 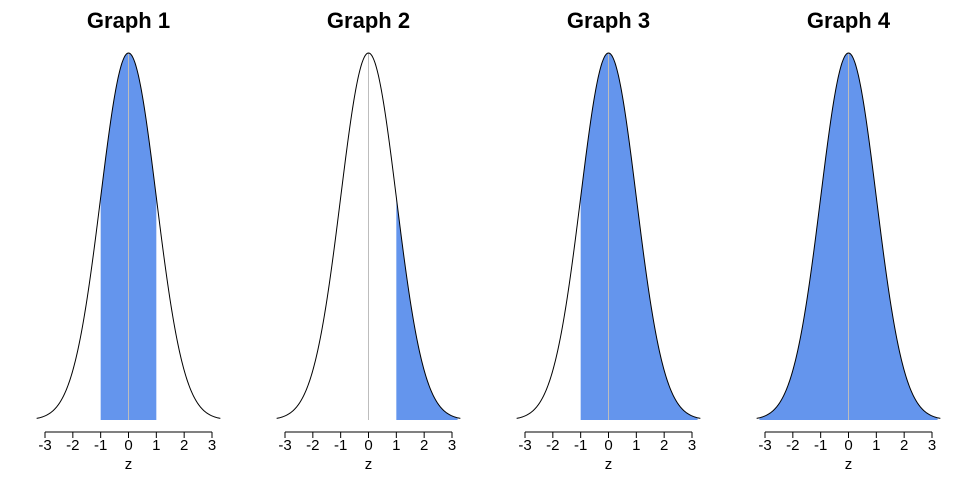 What do you see at coordinates (128, 20) in the screenshot?
I see `chart-title: Graph 1` at bounding box center [128, 20].